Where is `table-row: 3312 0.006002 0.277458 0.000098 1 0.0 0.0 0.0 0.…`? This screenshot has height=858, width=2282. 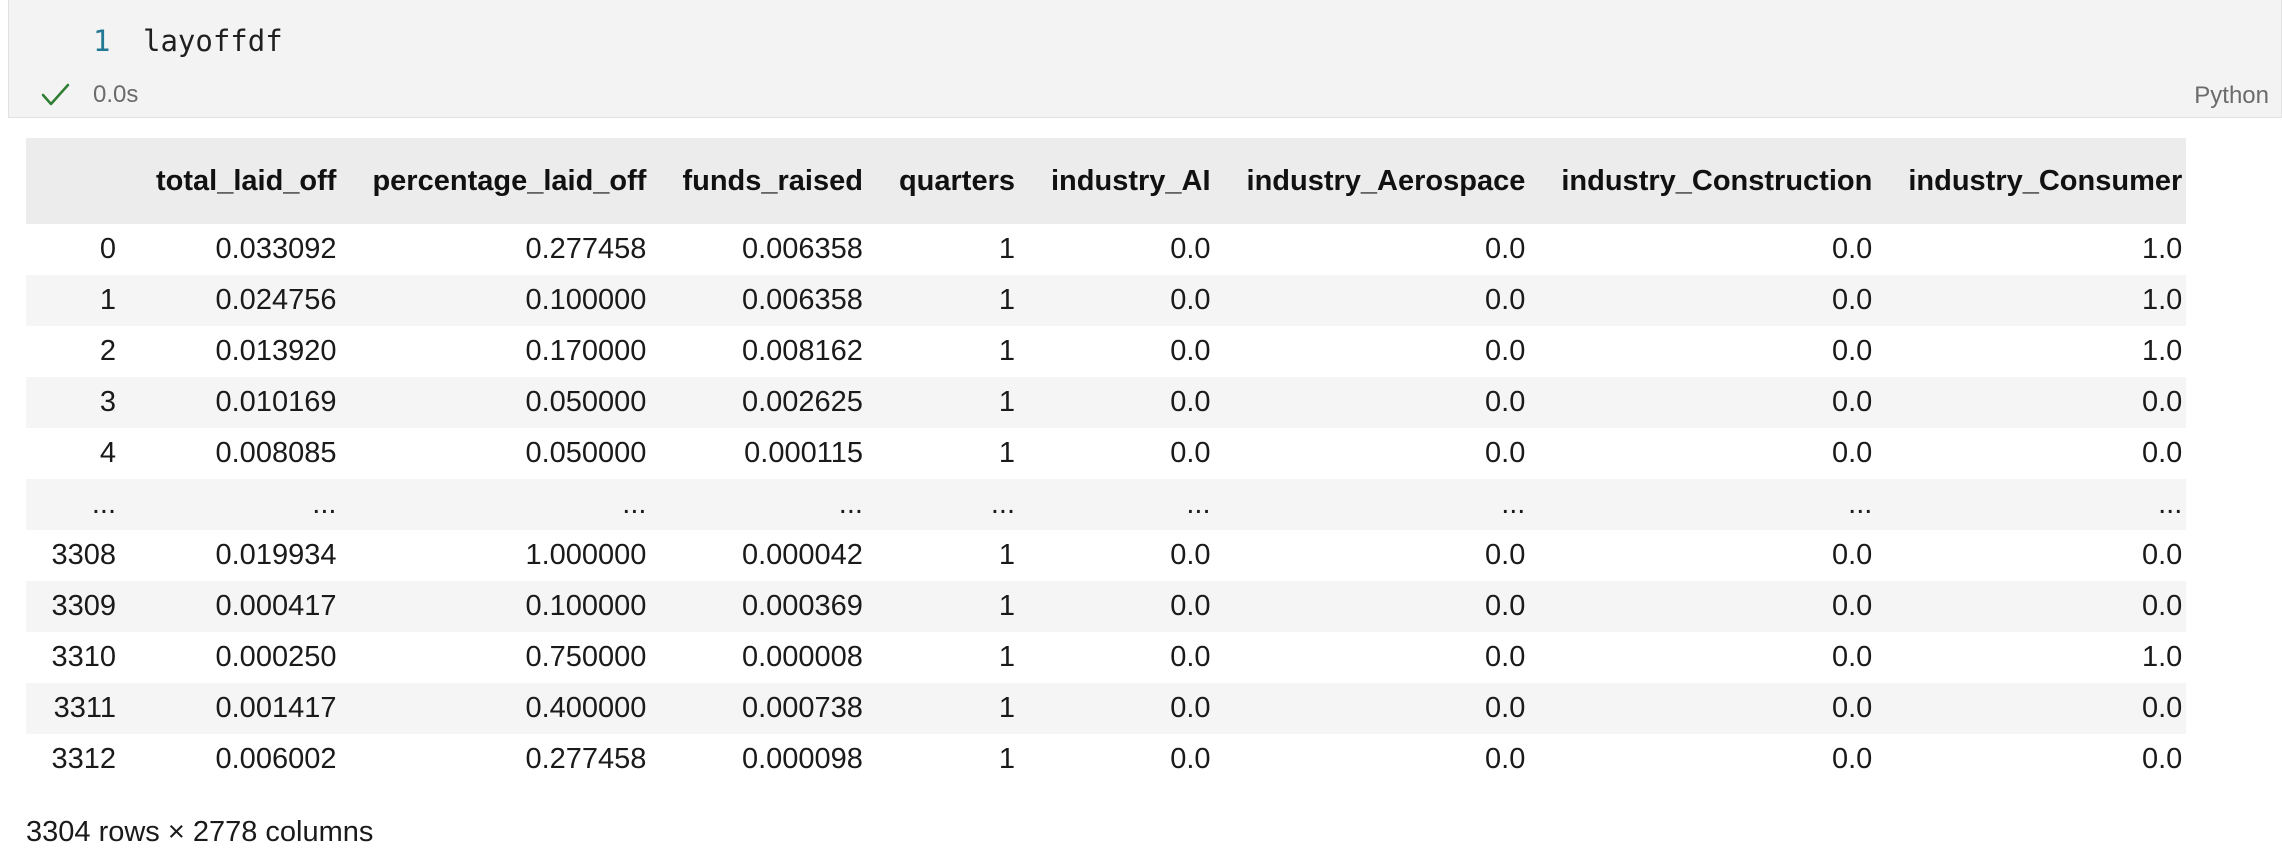 table-row: 3312 0.006002 0.277458 0.000098 1 0.0 0.0 0.0 0.… is located at coordinates (1106, 759).